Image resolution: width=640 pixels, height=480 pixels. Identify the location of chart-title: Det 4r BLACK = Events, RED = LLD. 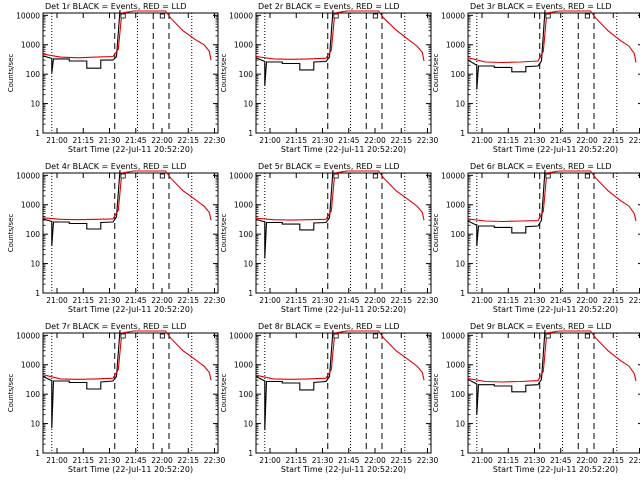
(116, 166).